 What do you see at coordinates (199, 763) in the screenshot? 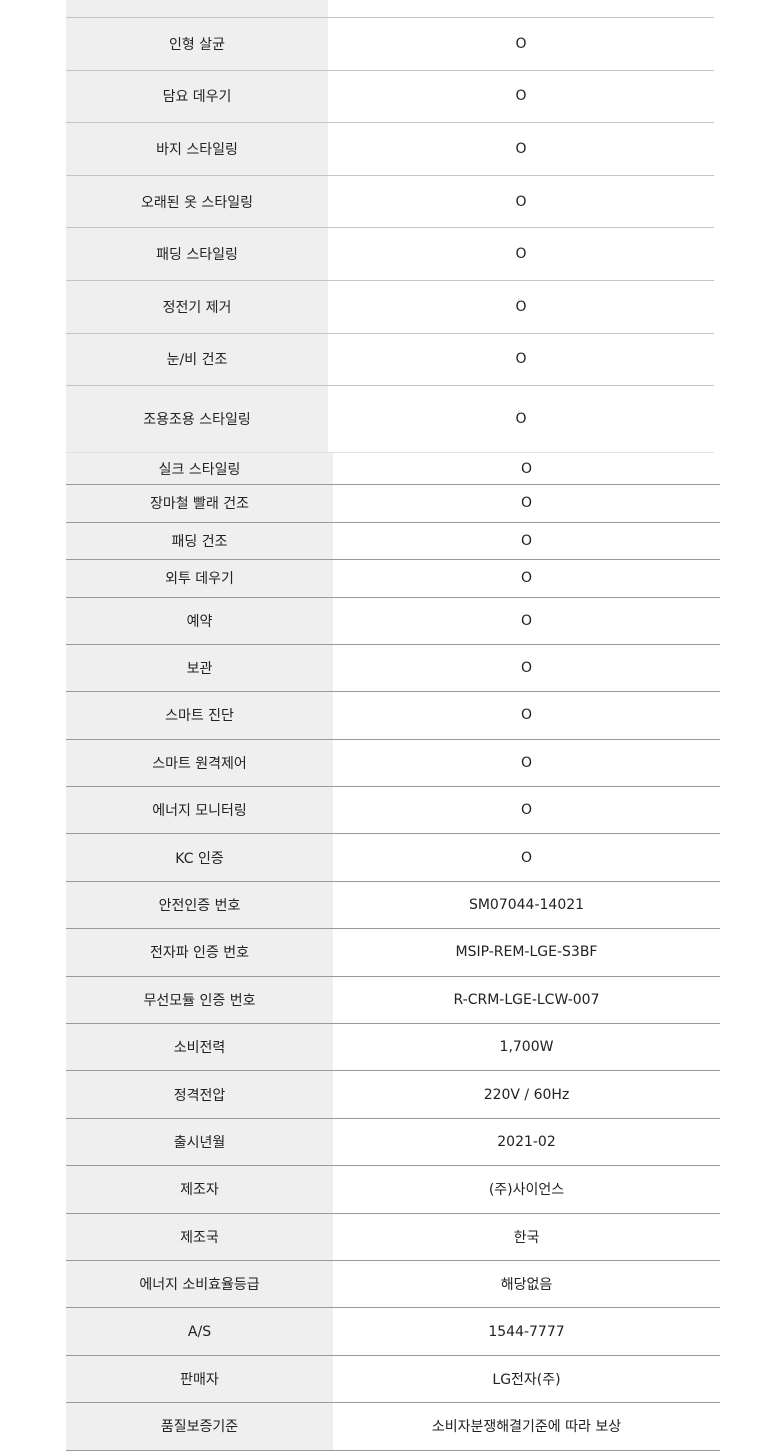
I see `spec-label: 스마트 원격제어` at bounding box center [199, 763].